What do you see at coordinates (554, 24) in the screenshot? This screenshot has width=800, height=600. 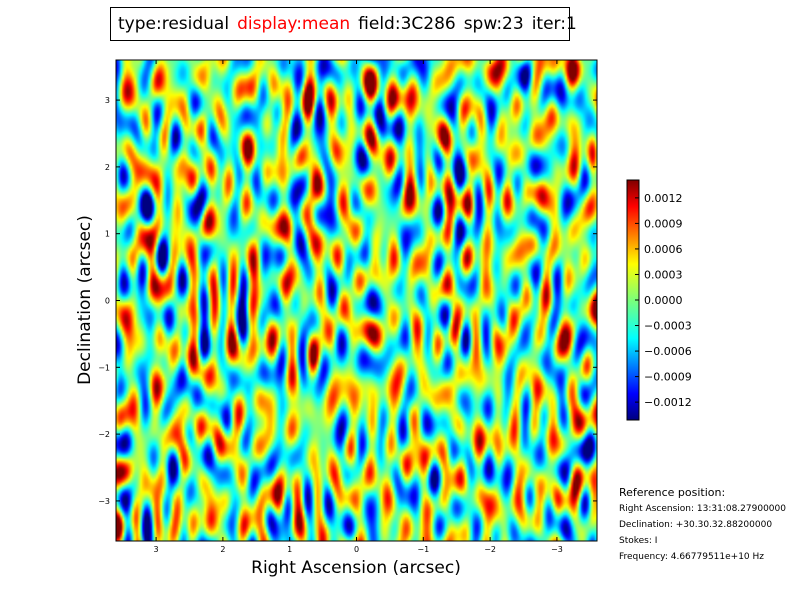 I see `title-iter: iter:1` at bounding box center [554, 24].